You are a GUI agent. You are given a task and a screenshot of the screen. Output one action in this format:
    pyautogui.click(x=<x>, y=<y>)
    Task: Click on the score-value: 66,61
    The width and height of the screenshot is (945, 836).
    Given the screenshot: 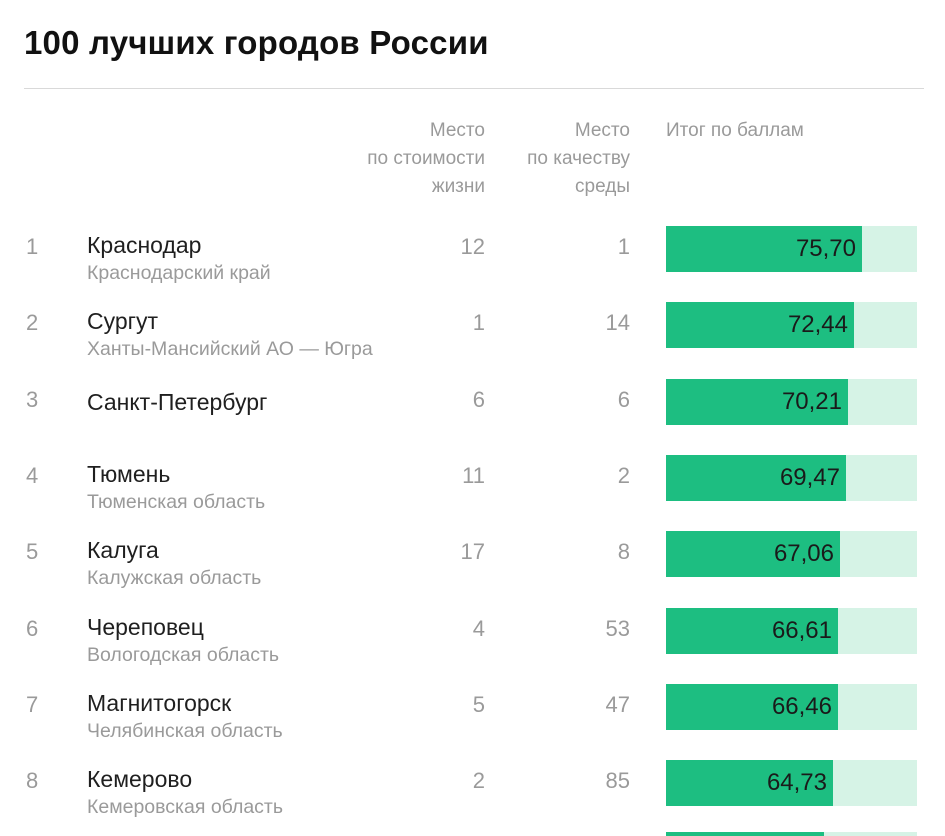 What is the action you would take?
    pyautogui.click(x=801, y=630)
    